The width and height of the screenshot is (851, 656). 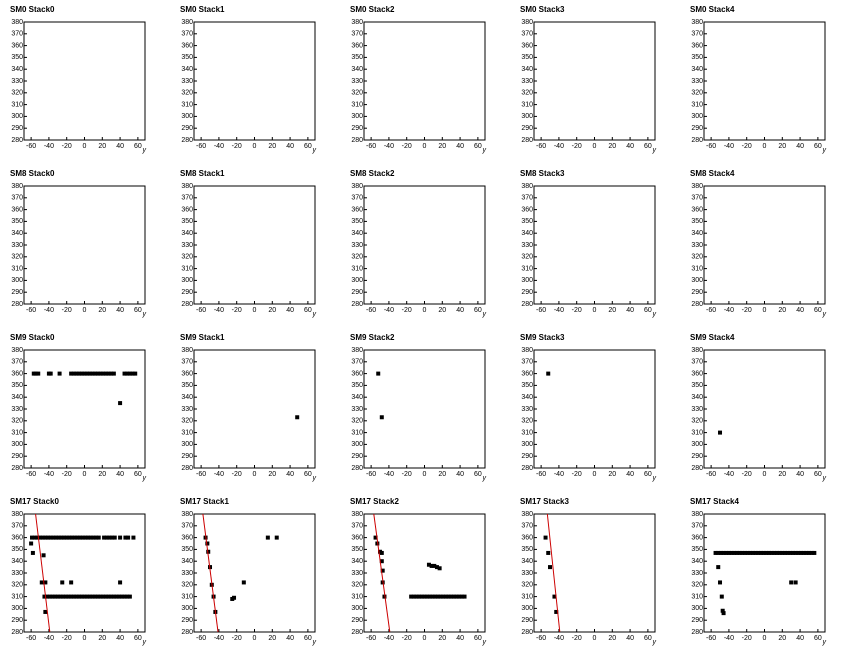 I want to click on chart-title: SM8 Stack1, so click(x=202, y=173).